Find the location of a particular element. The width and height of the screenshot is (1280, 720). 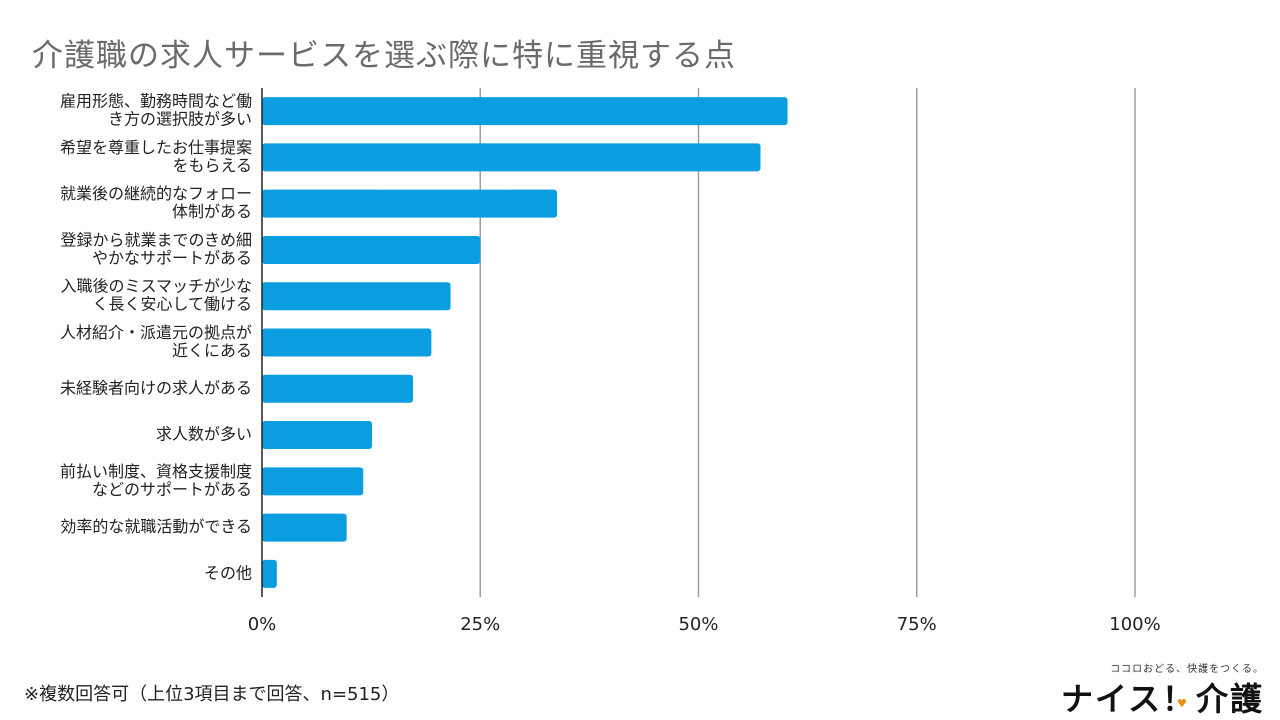

logo-name: ナイス！介護 is located at coordinates (1162, 699).